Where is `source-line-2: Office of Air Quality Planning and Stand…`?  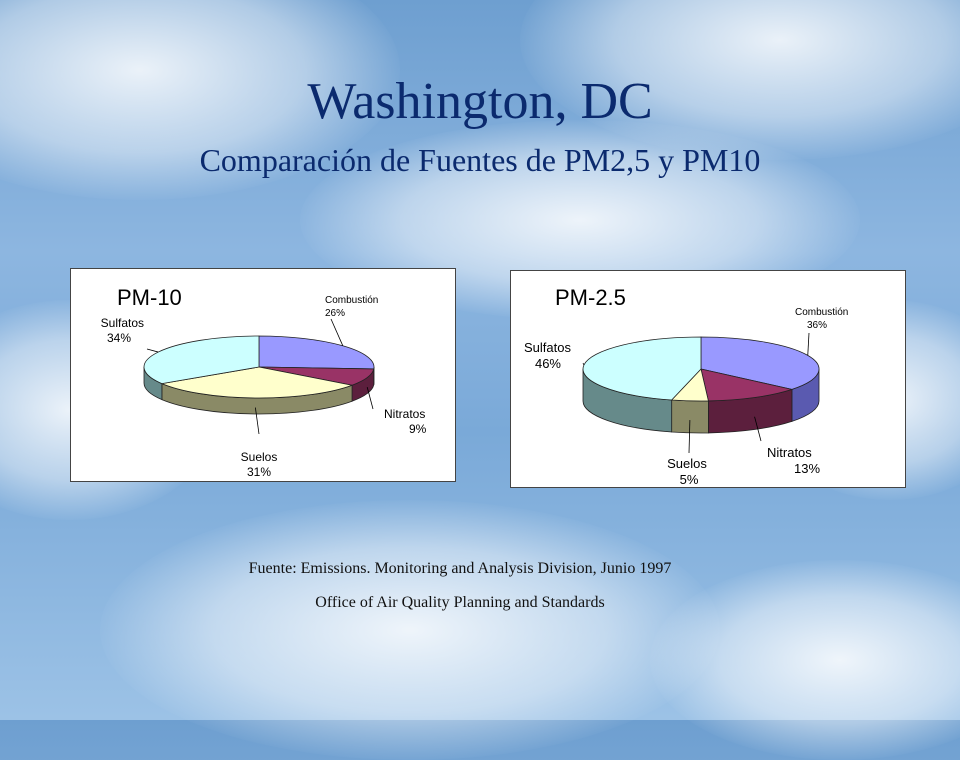 source-line-2: Office of Air Quality Planning and Stand… is located at coordinates (460, 603).